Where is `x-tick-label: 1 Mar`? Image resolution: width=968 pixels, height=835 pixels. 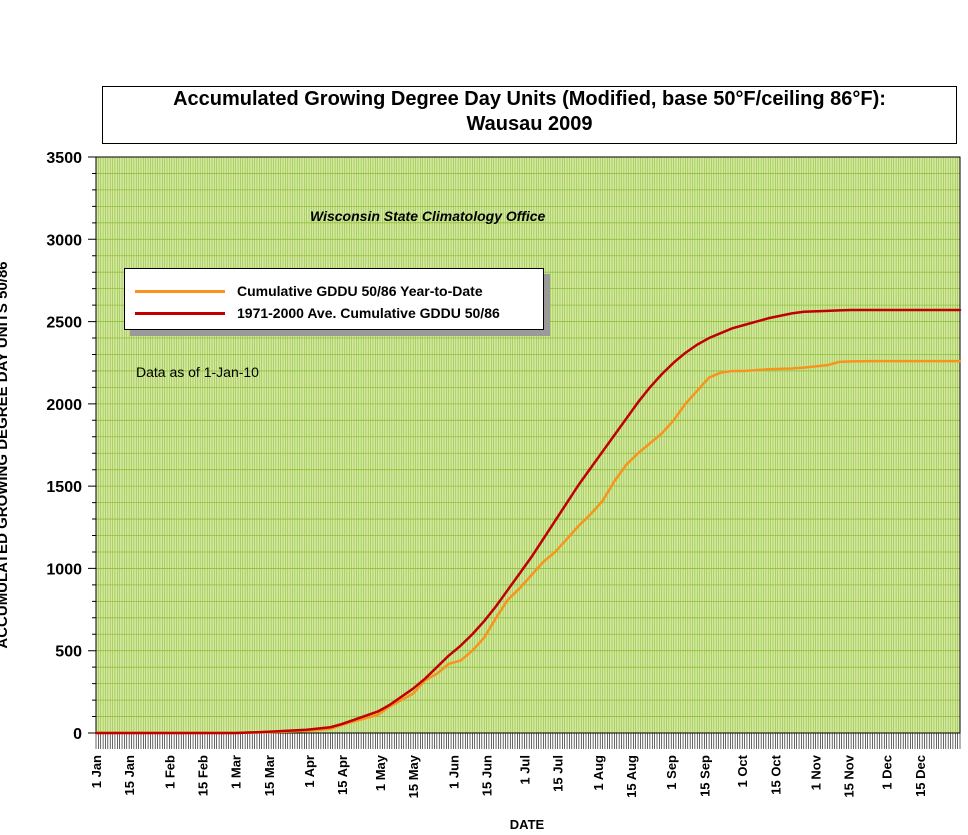
x-tick-label: 1 Mar is located at coordinates (236, 772).